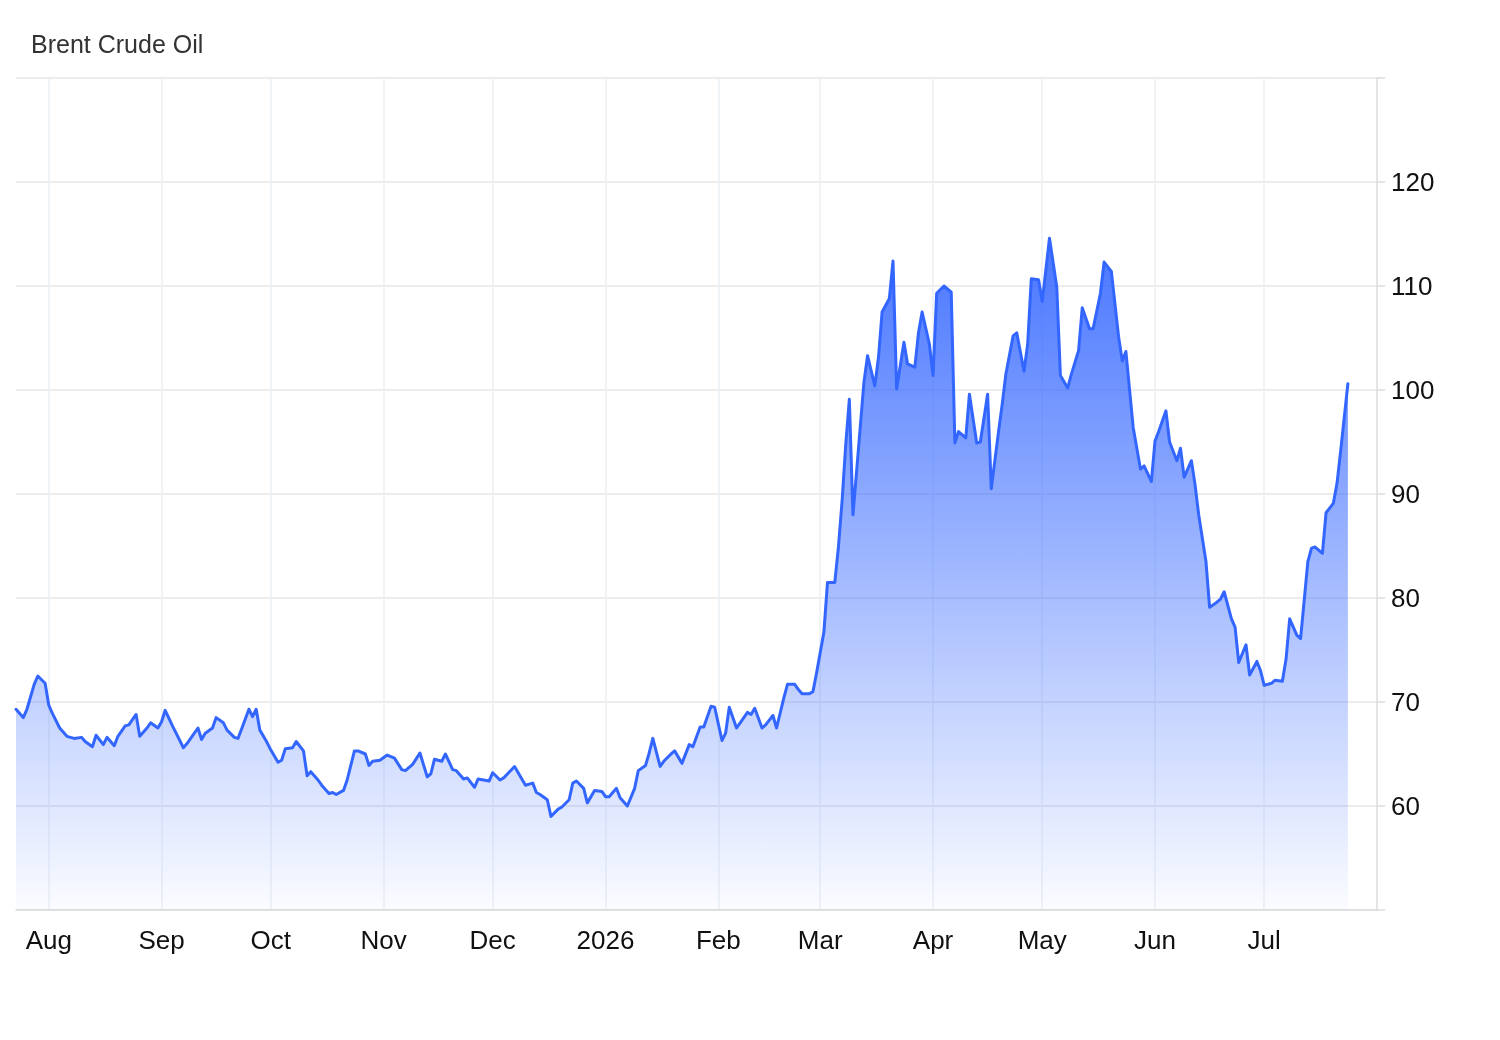 Image resolution: width=1500 pixels, height=1040 pixels. Describe the element at coordinates (271, 940) in the screenshot. I see `x-tick-label: Oct` at that location.